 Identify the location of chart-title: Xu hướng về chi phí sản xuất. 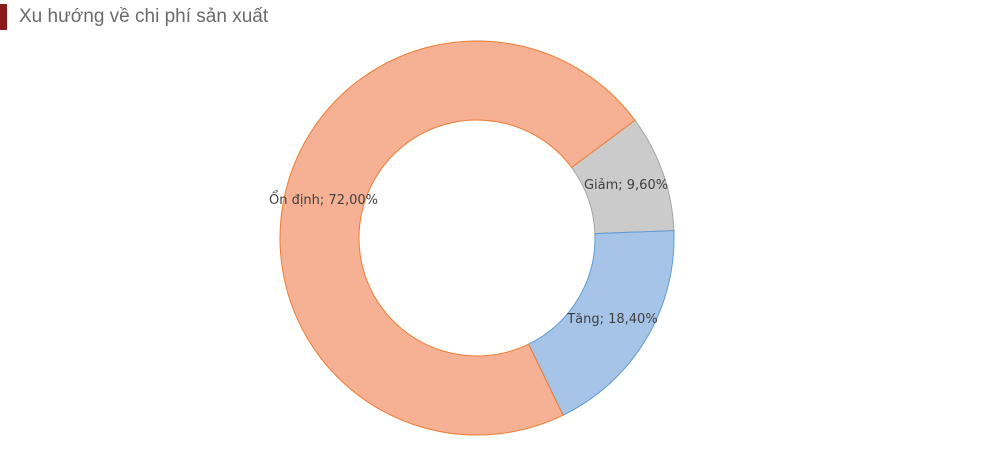
(144, 16).